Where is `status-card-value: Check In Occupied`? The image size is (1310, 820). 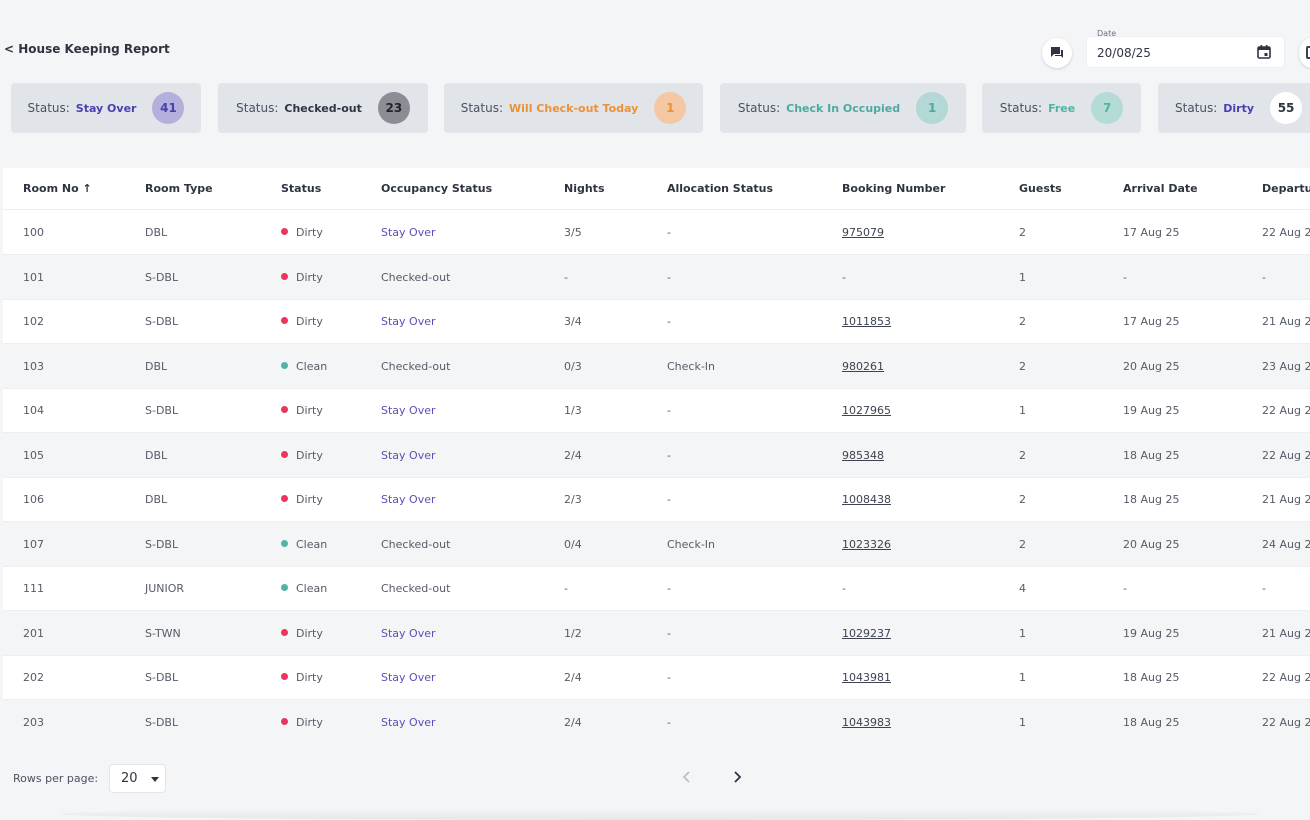 status-card-value: Check In Occupied is located at coordinates (843, 108).